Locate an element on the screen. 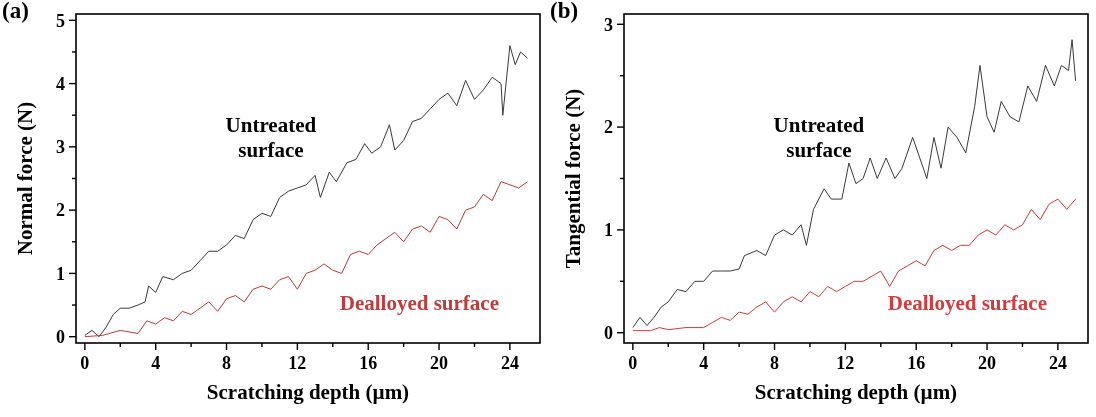  chart-title: (b) is located at coordinates (564, 11).